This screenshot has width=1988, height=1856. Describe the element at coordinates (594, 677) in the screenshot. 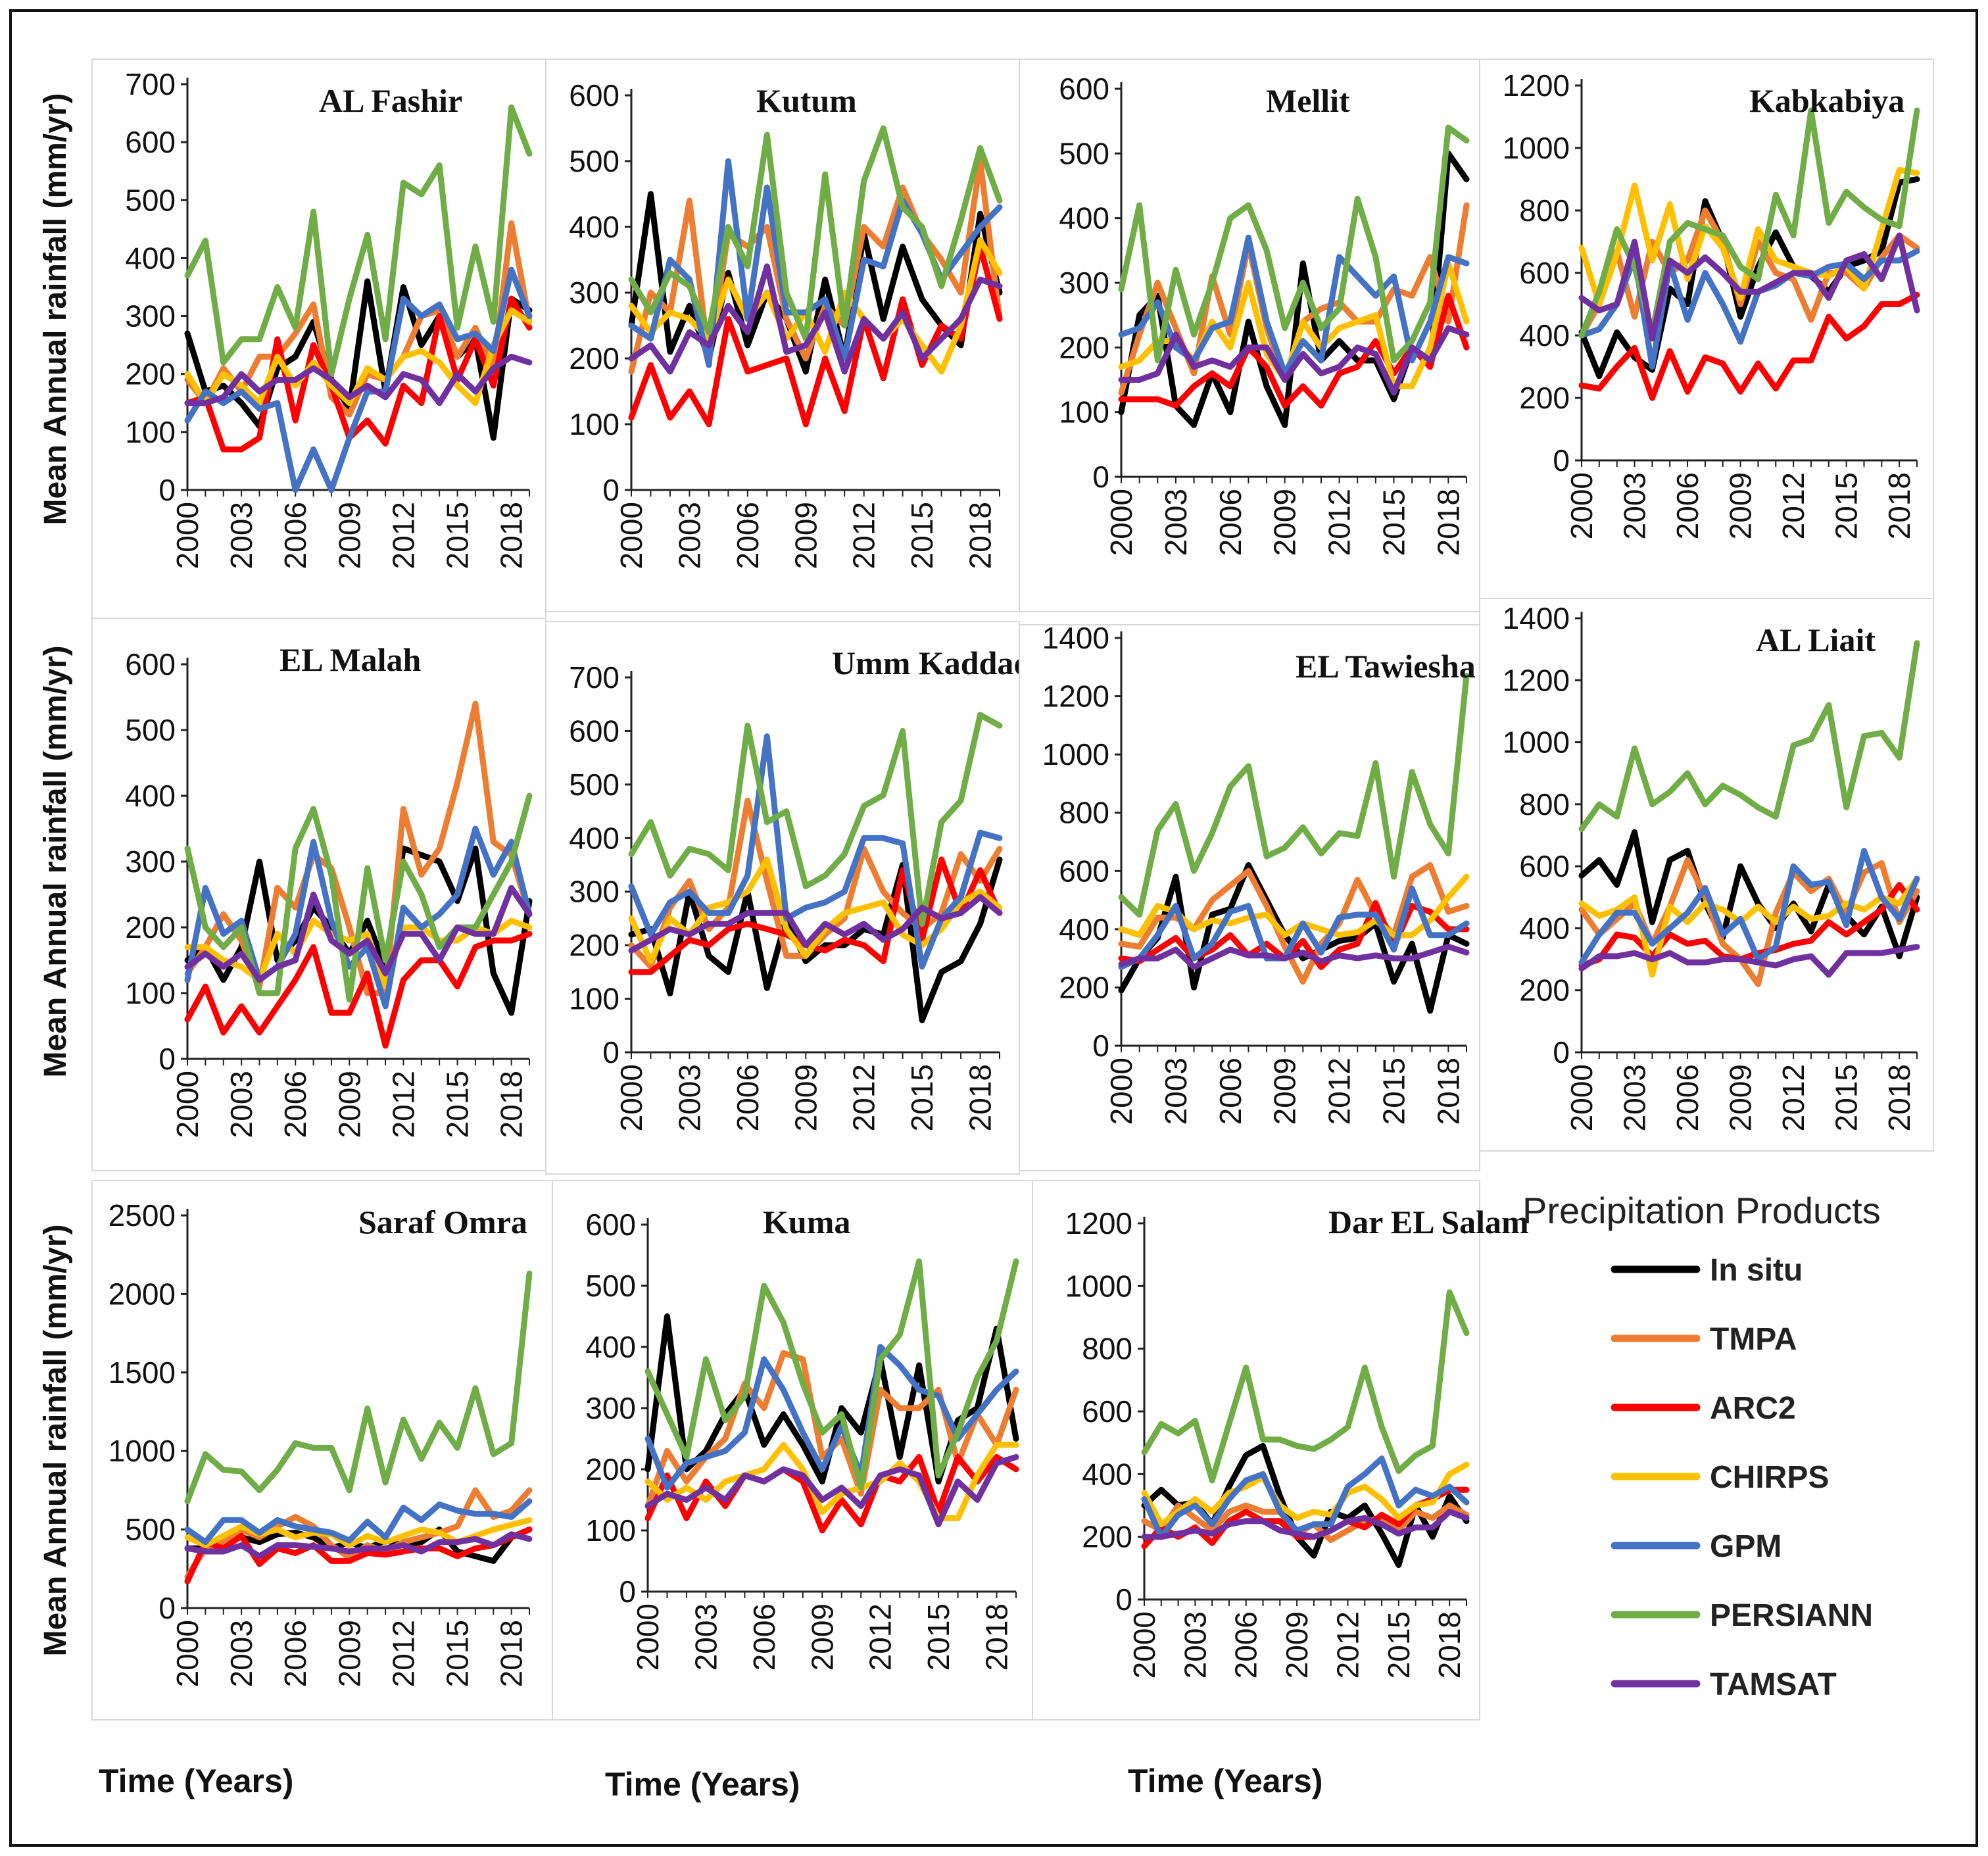

I see `y-tick-label: 700` at that location.